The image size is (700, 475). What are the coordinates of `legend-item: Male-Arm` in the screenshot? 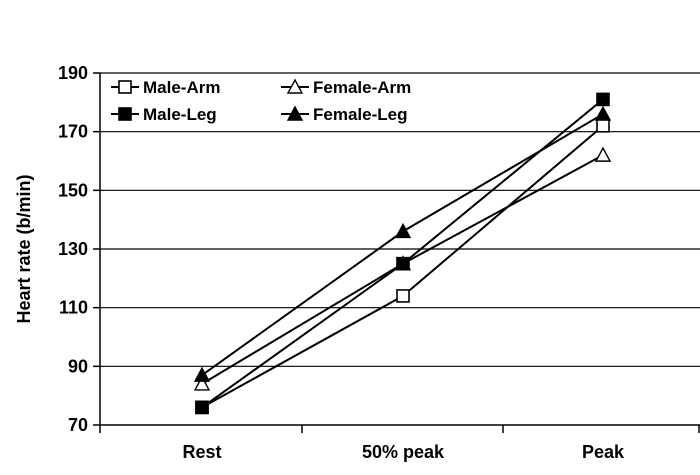 It's located at (165, 87).